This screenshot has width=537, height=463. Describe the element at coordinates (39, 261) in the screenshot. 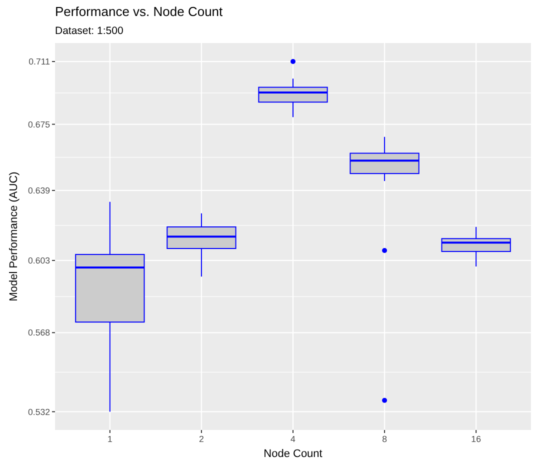

I see `y-tick-label: 0.603` at that location.